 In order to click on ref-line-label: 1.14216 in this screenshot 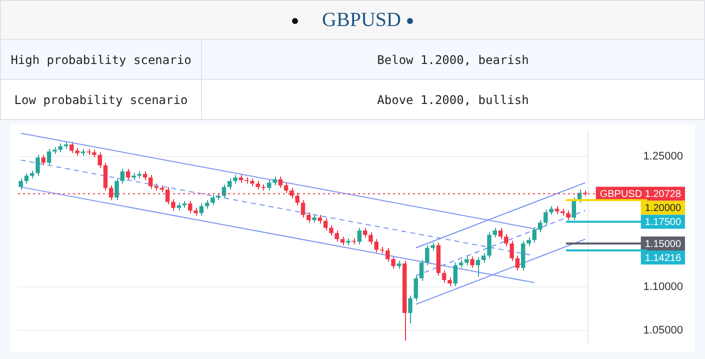, I will do `click(663, 258)`.